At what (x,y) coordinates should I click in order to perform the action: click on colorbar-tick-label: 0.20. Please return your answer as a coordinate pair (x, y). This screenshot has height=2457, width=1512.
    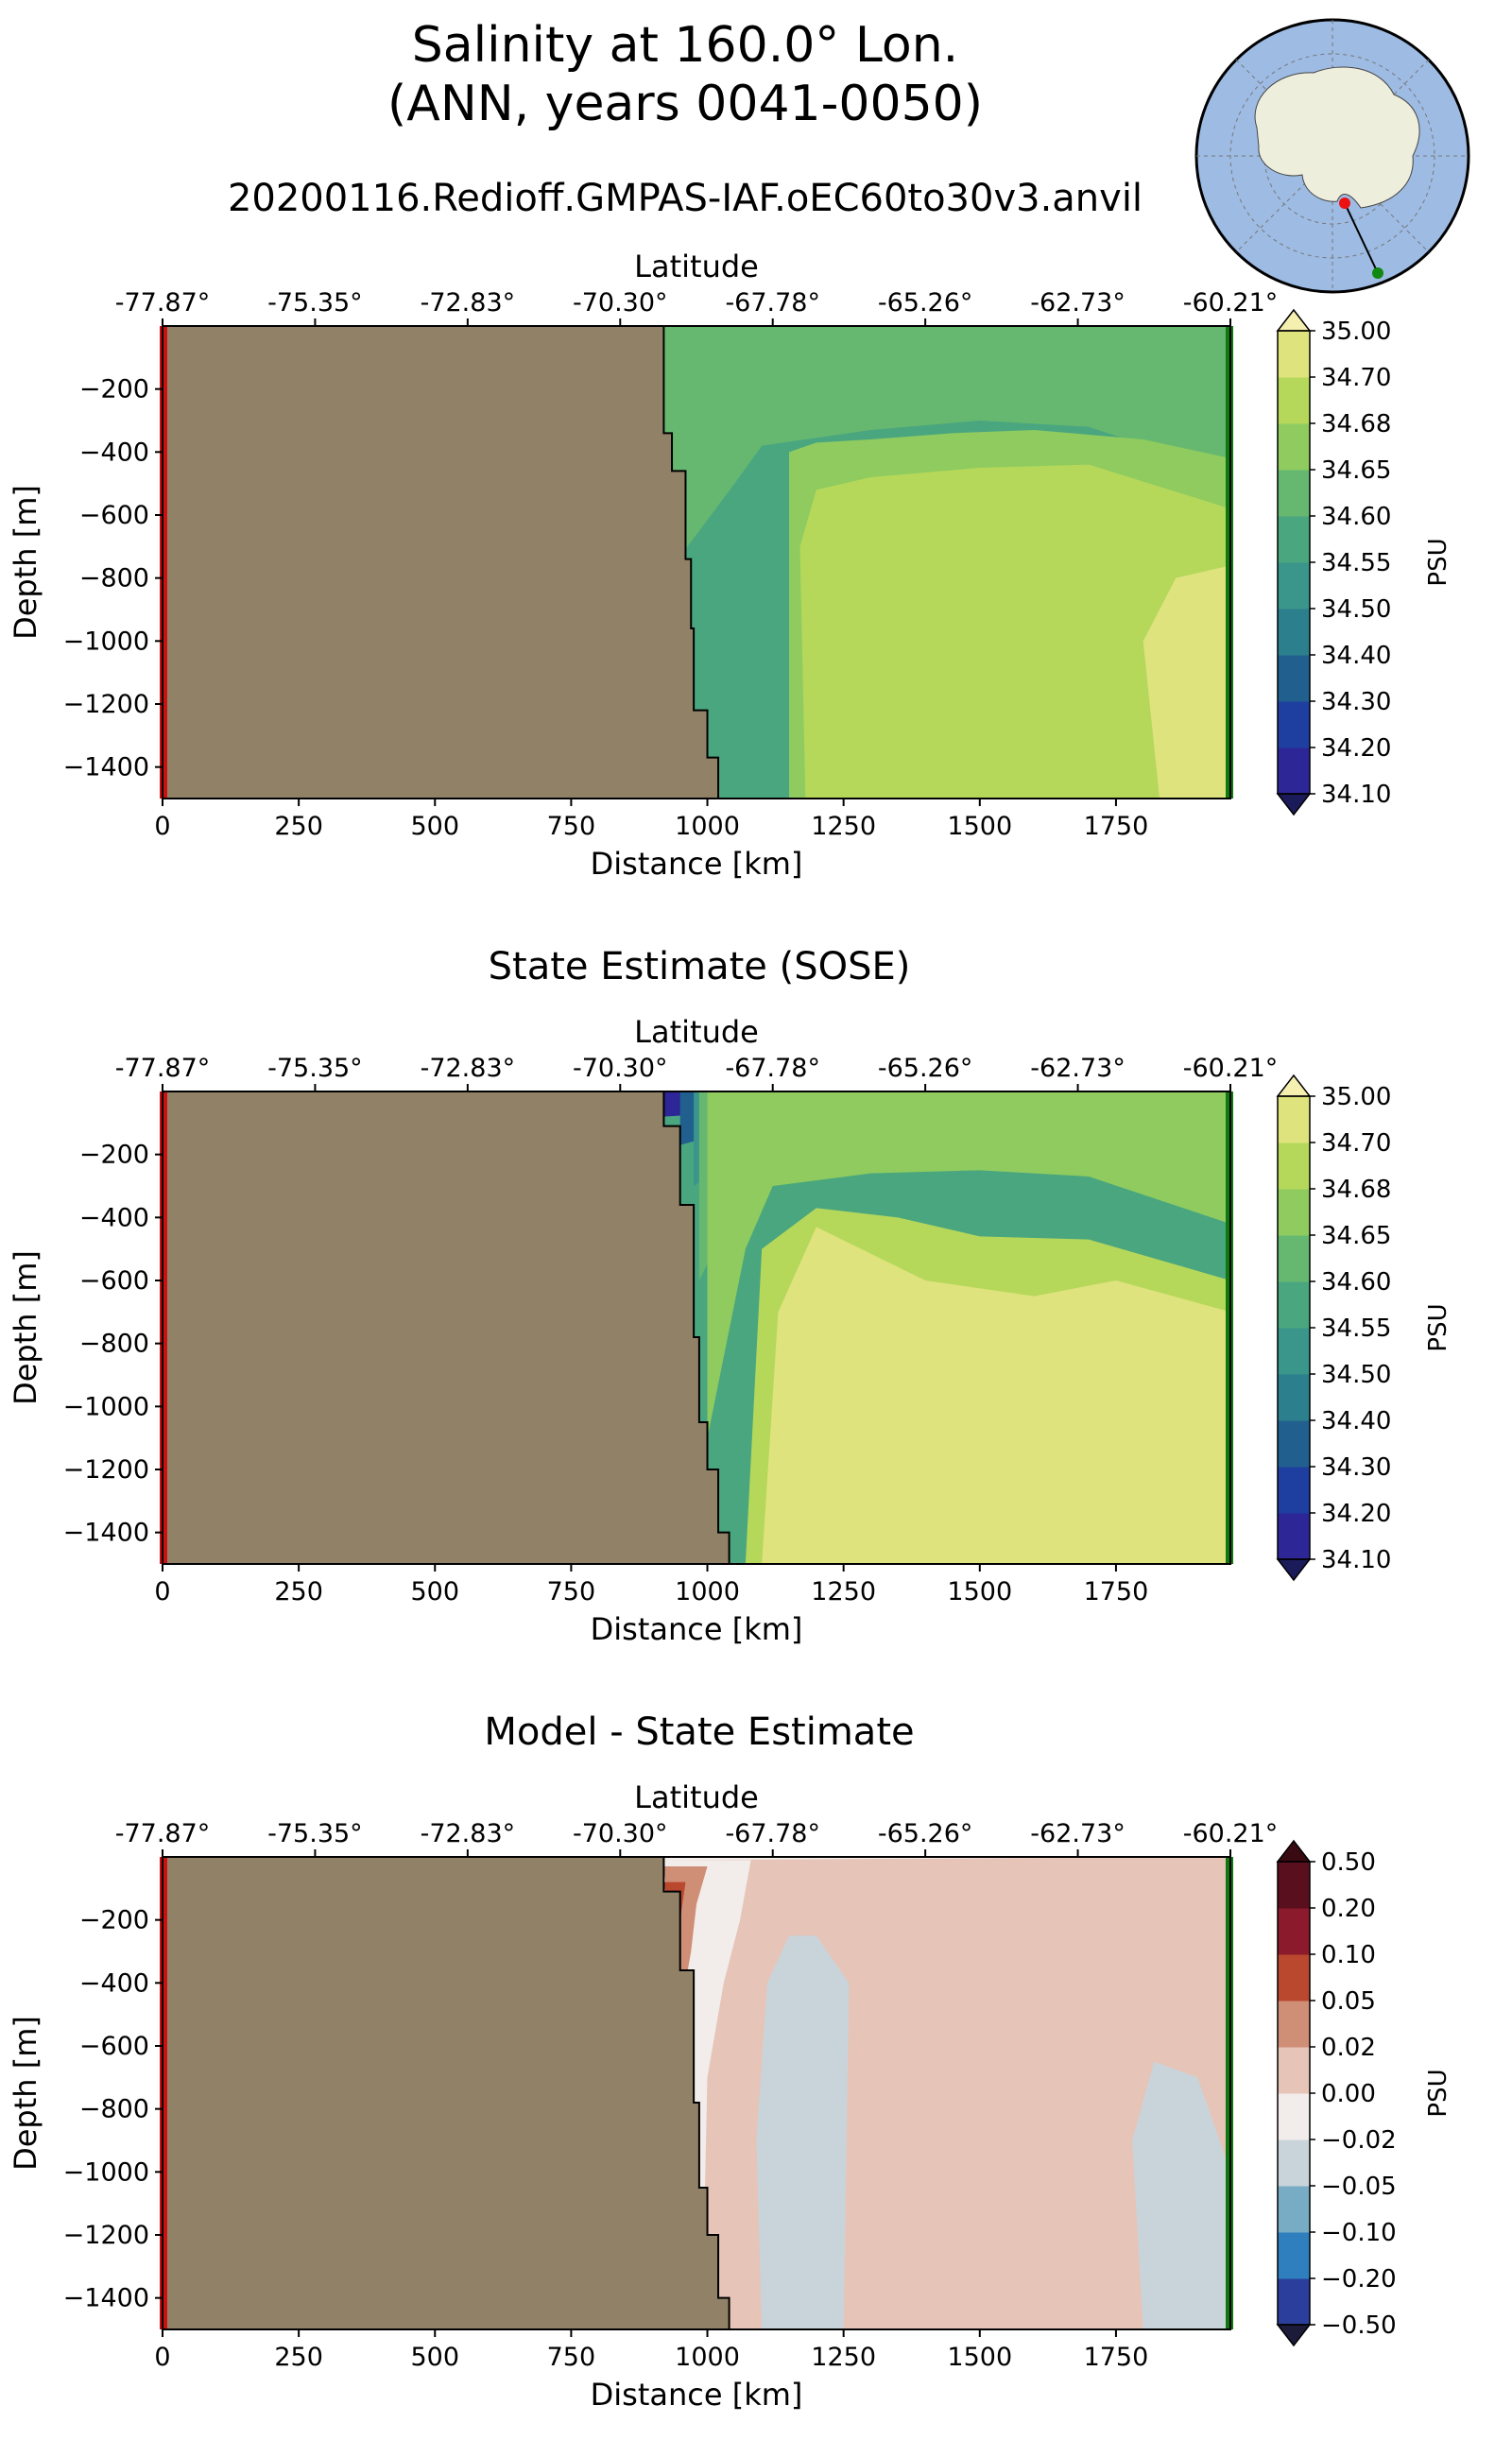
    Looking at the image, I should click on (1348, 1909).